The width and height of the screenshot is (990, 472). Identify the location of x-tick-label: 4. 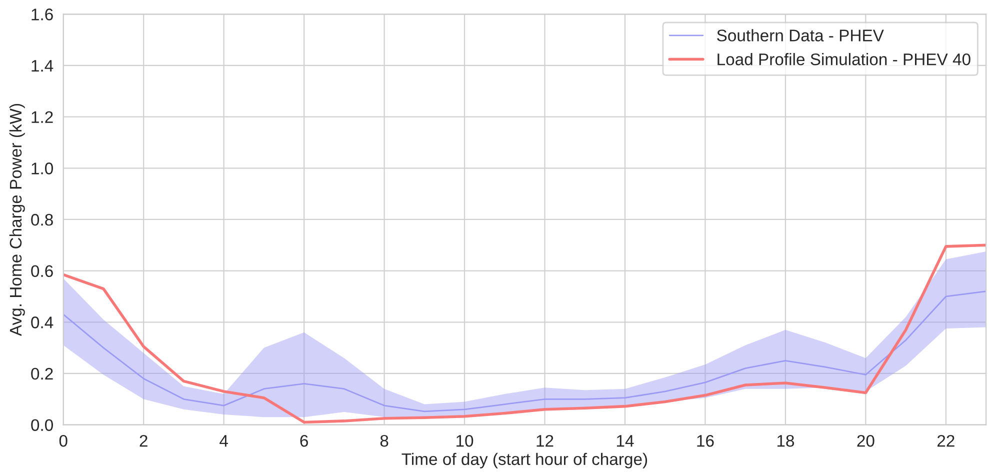
(224, 441).